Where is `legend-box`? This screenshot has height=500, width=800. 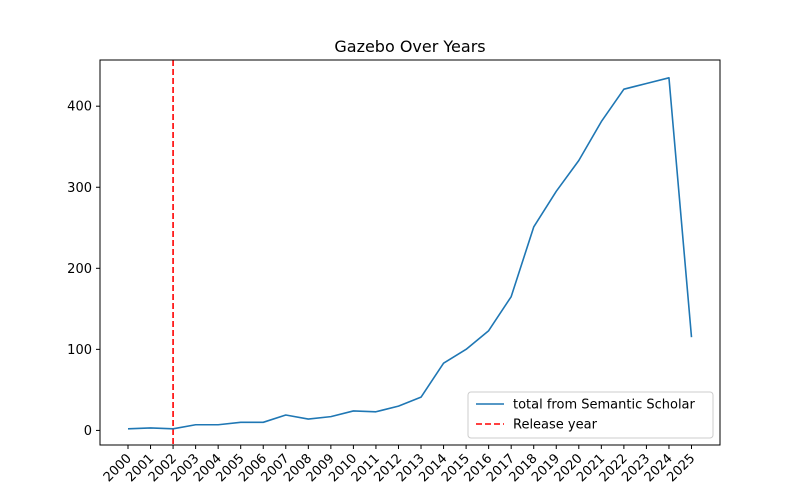
legend-box is located at coordinates (590, 415).